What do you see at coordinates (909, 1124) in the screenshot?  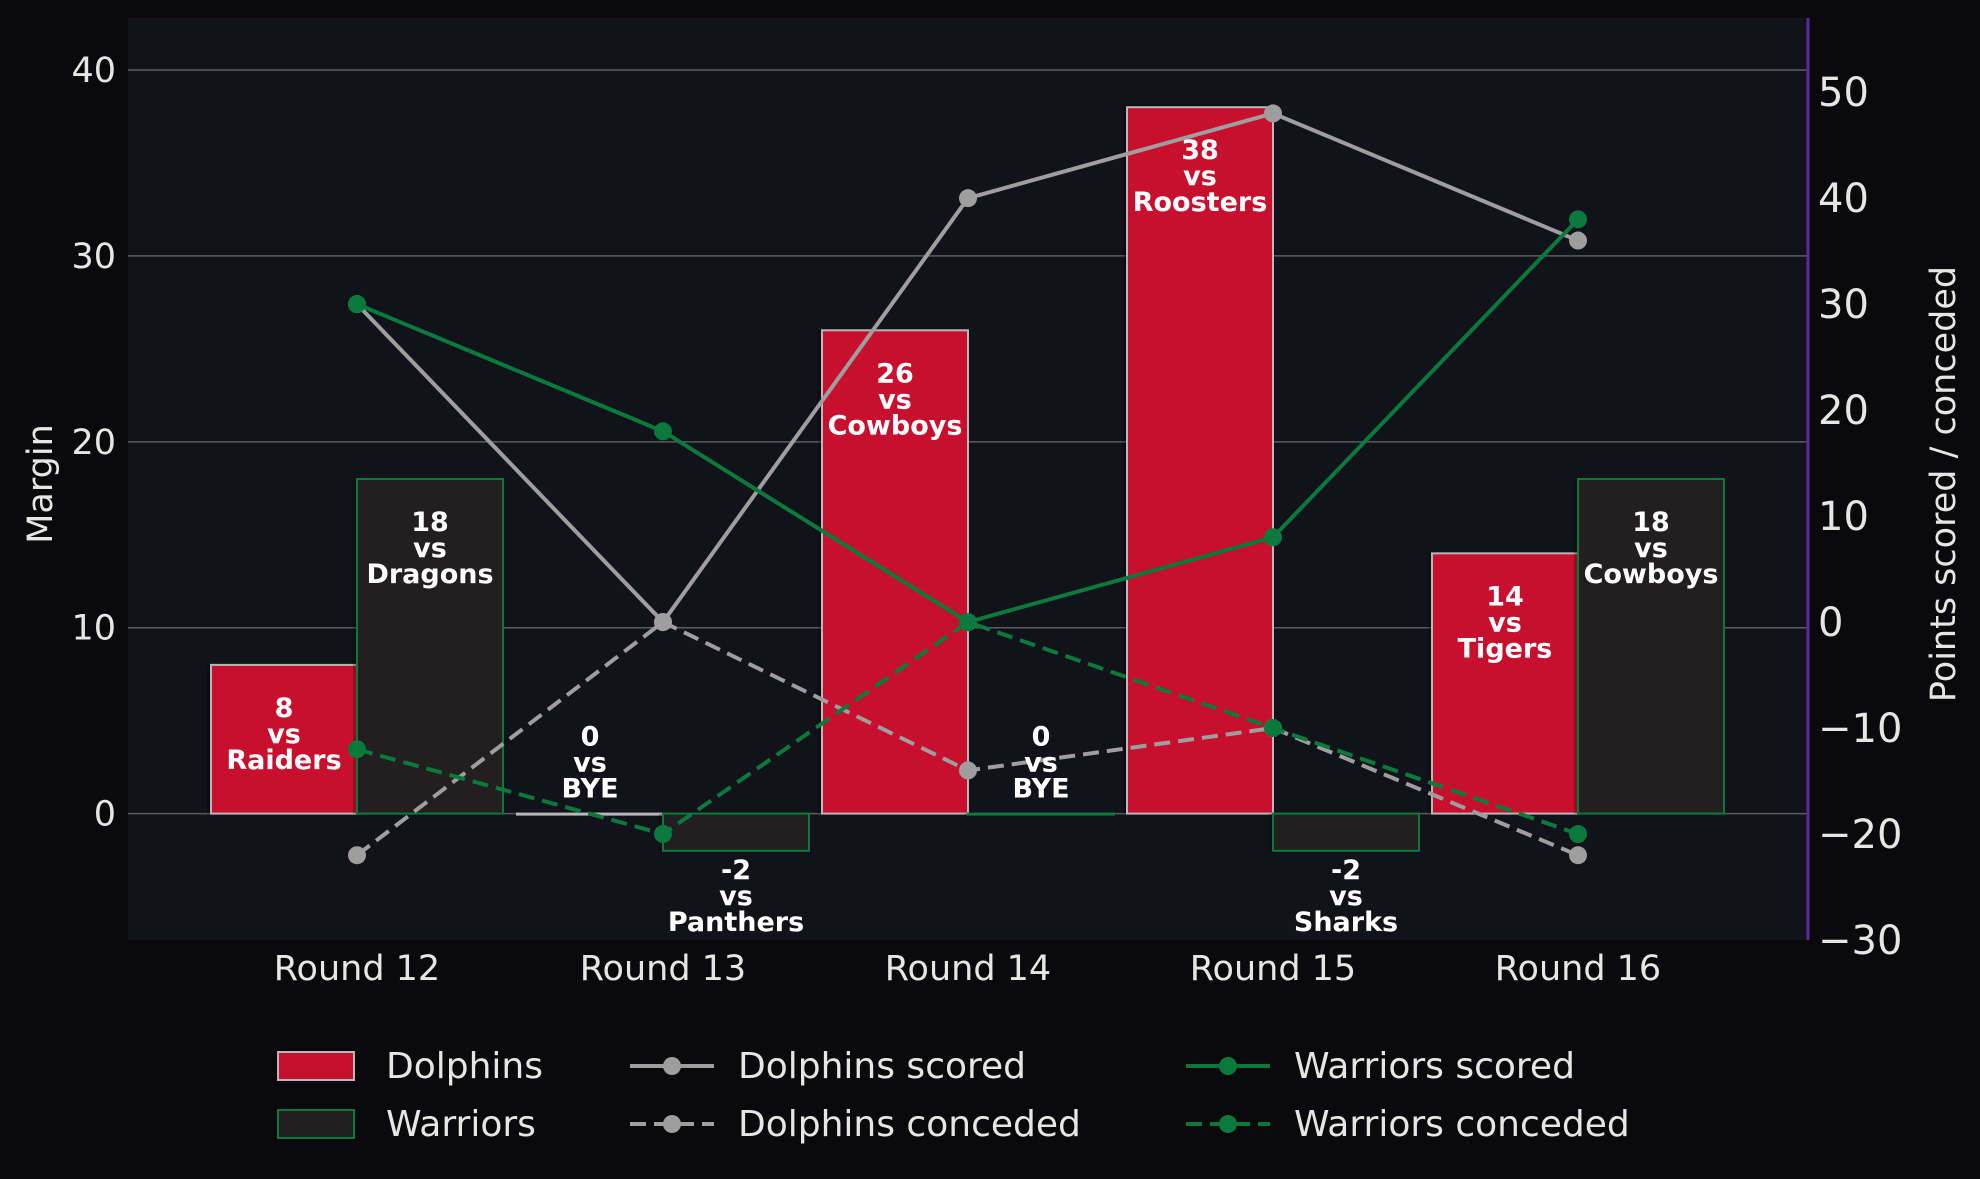 I see `legend-label: Dolphins conceded` at bounding box center [909, 1124].